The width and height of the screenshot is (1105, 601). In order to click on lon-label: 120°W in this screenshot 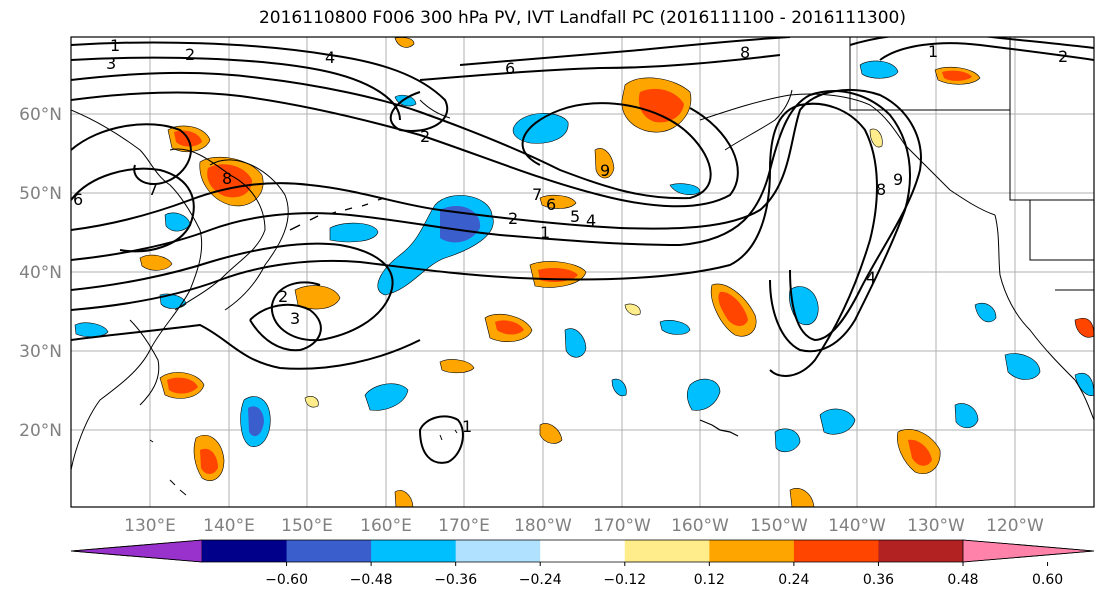, I will do `click(1015, 526)`.